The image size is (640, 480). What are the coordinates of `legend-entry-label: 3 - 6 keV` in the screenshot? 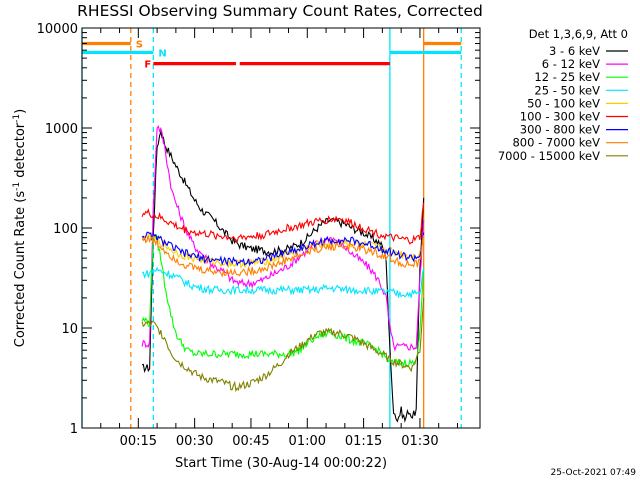 It's located at (574, 51).